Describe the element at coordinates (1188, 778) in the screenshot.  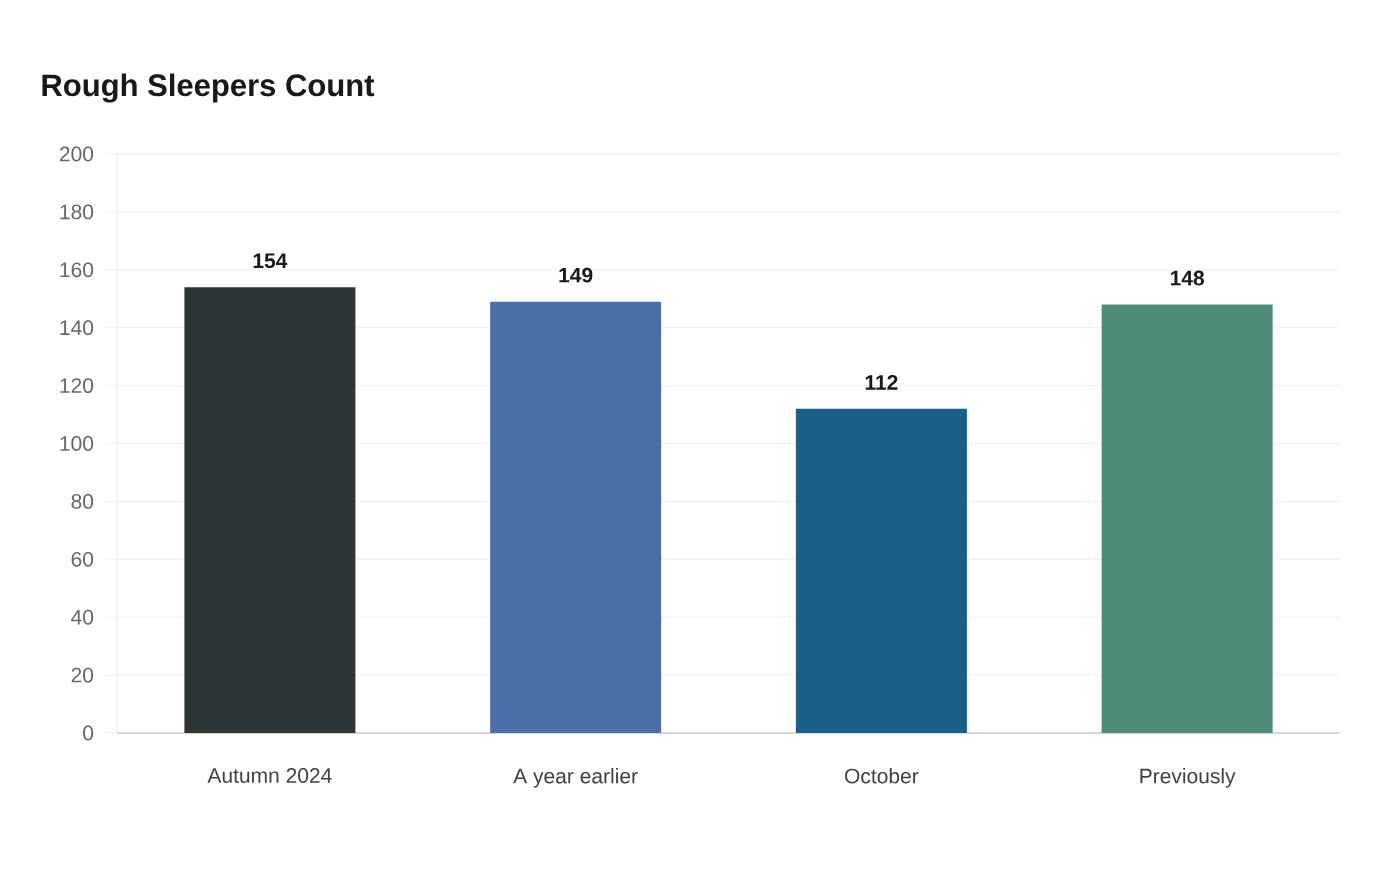
I see `x-tick-label: Previously` at that location.